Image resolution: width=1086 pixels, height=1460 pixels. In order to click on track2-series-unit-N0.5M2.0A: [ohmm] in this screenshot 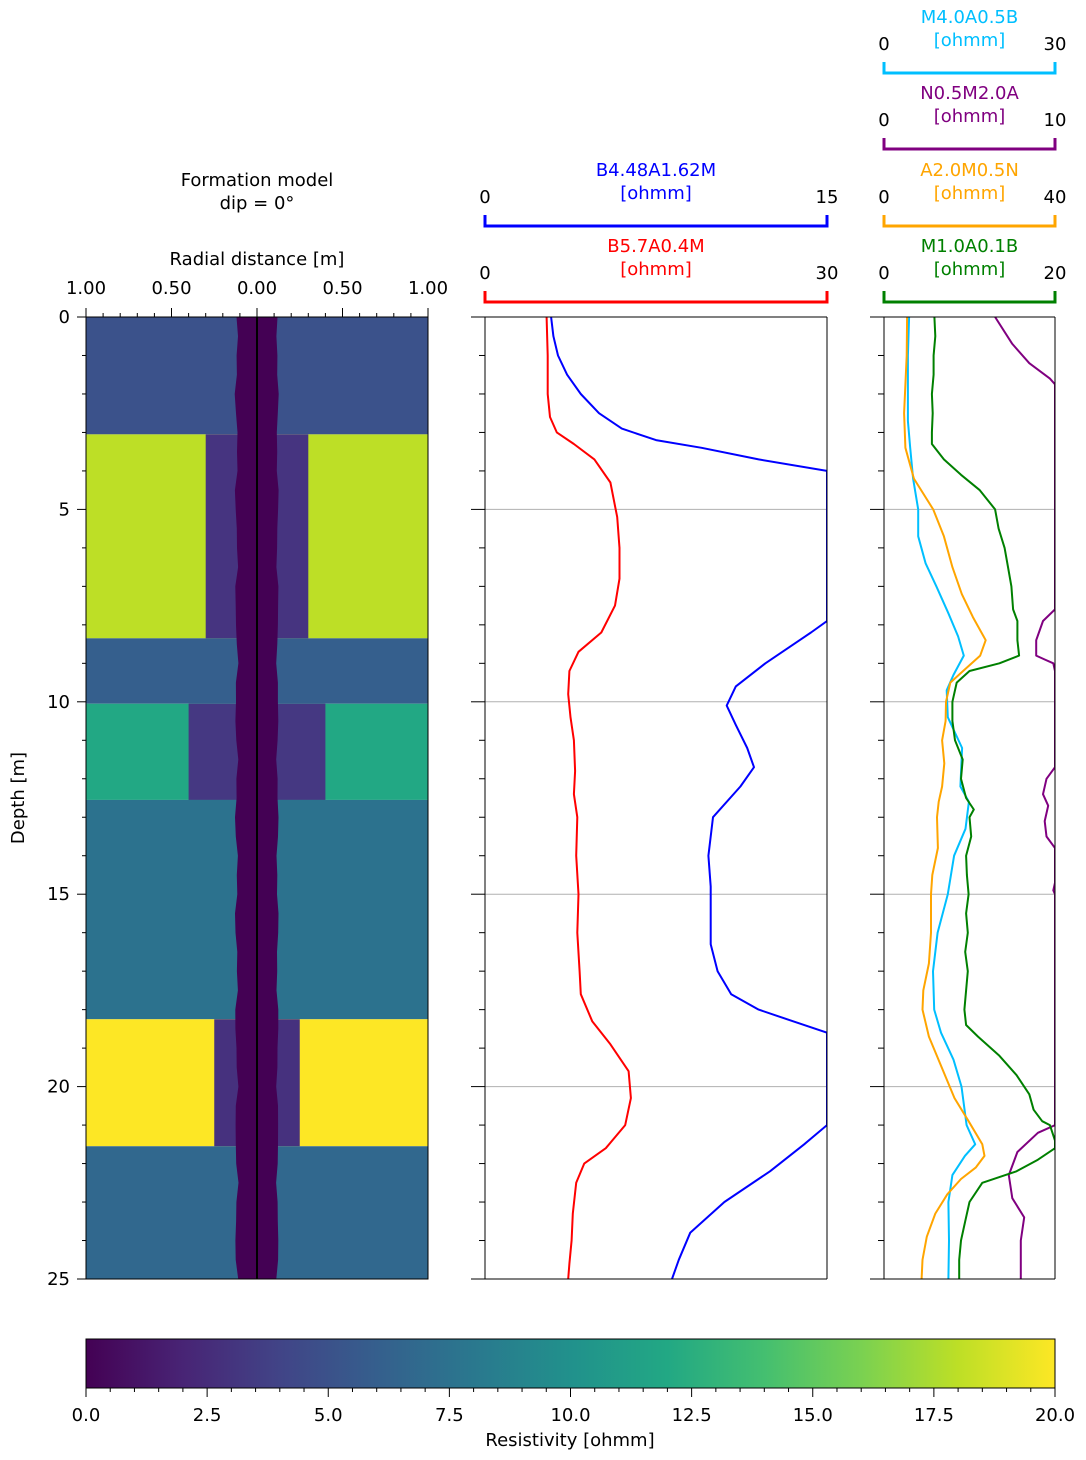, I will do `click(970, 116)`.